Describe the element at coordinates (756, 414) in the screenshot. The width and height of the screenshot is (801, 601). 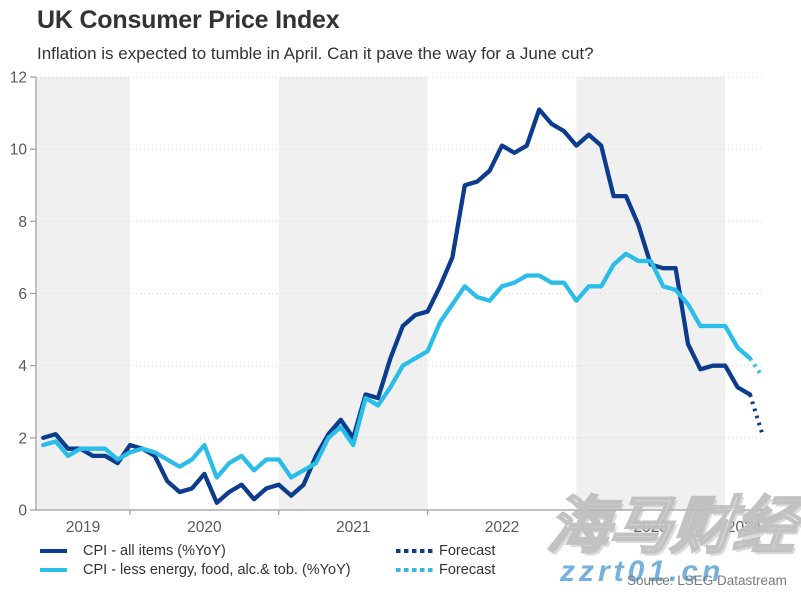
I see `forecast-cpi-all-items` at that location.